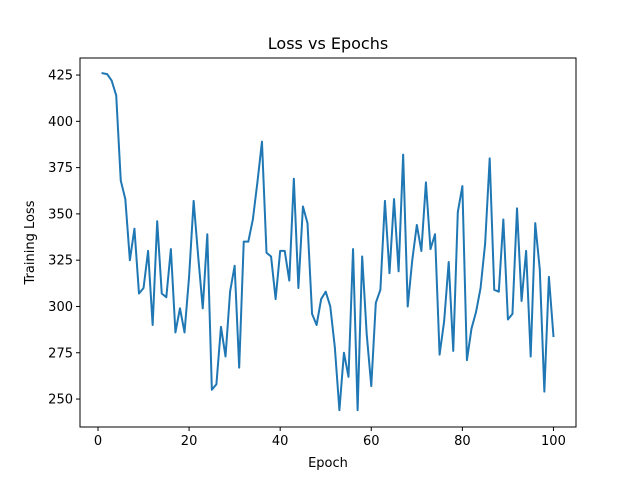 The image size is (640, 485). I want to click on y-tick-label: 400, so click(60, 122).